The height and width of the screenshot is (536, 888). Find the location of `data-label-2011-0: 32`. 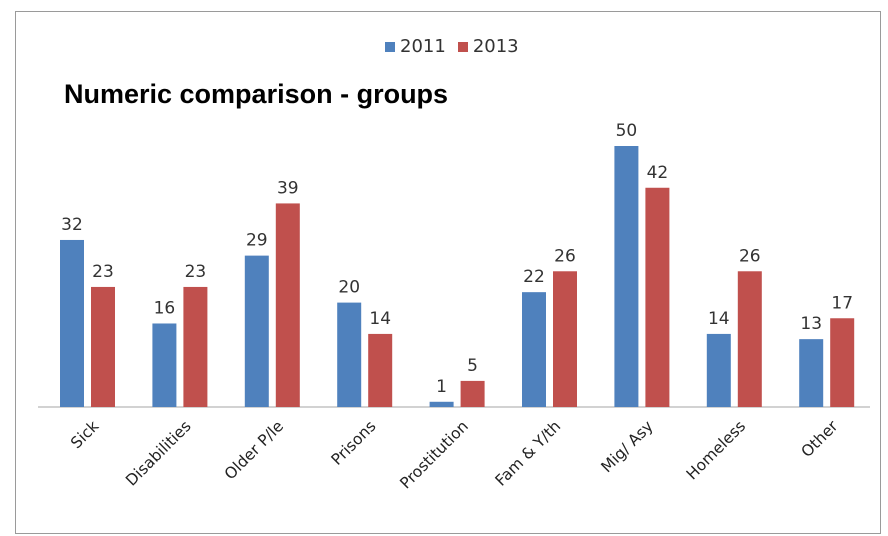

data-label-2011-0: 32 is located at coordinates (72, 225).